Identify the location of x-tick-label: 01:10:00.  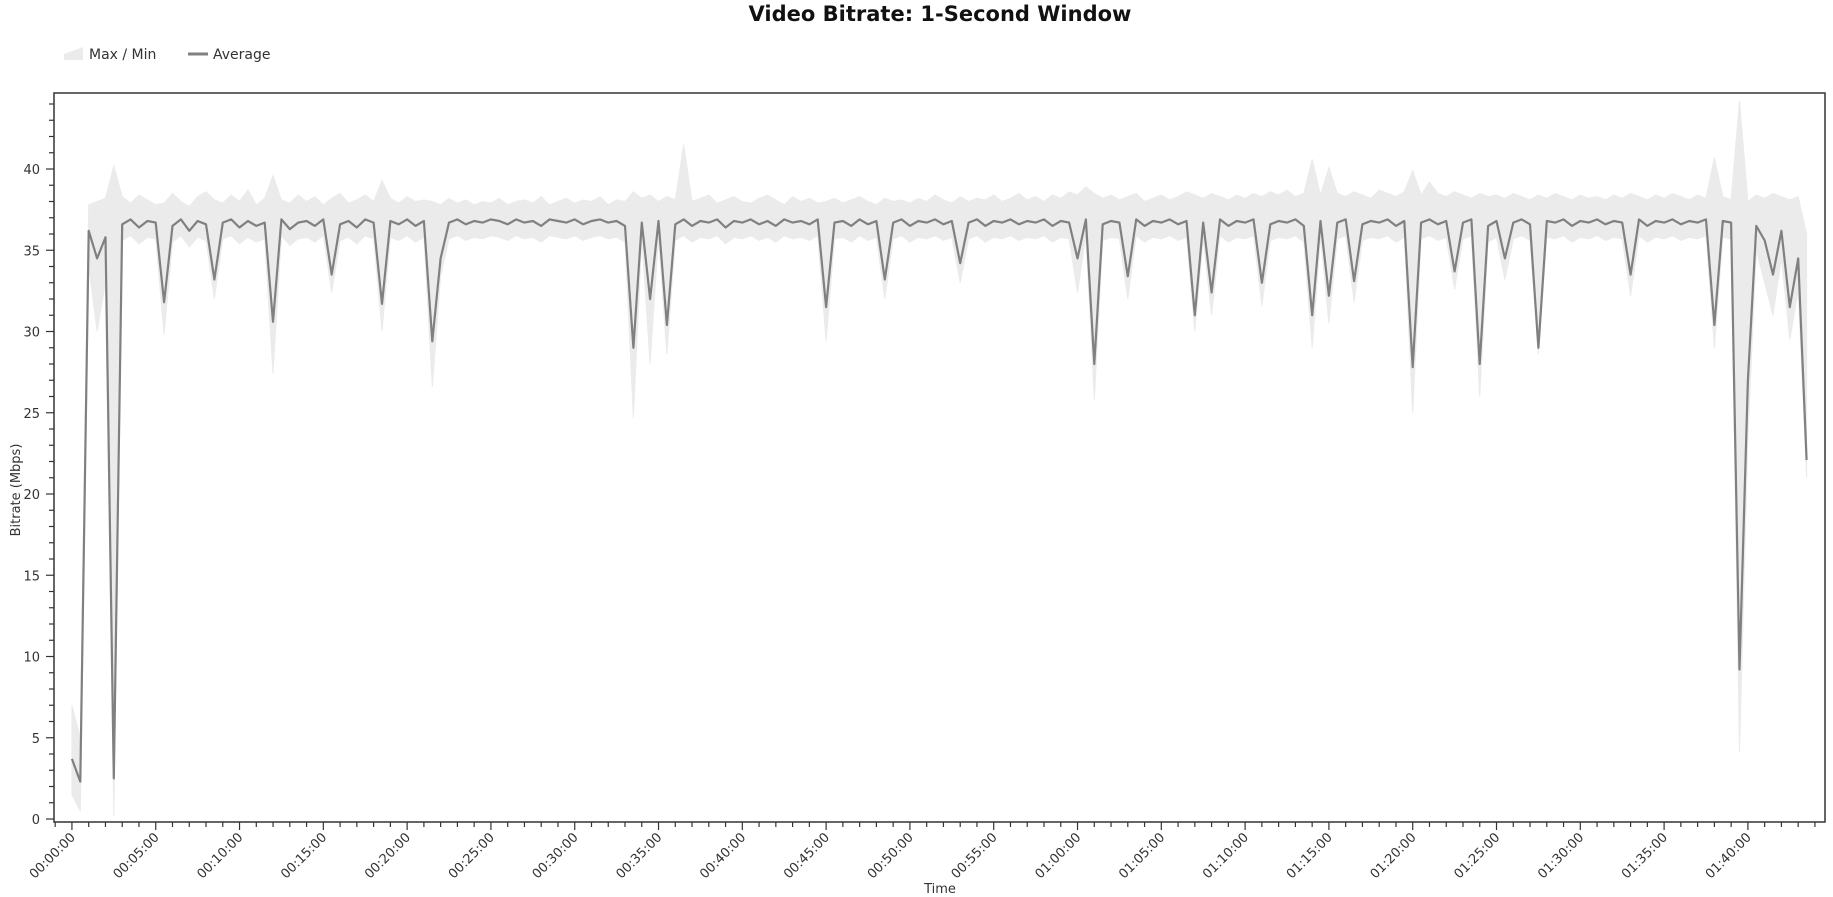
(1226, 856).